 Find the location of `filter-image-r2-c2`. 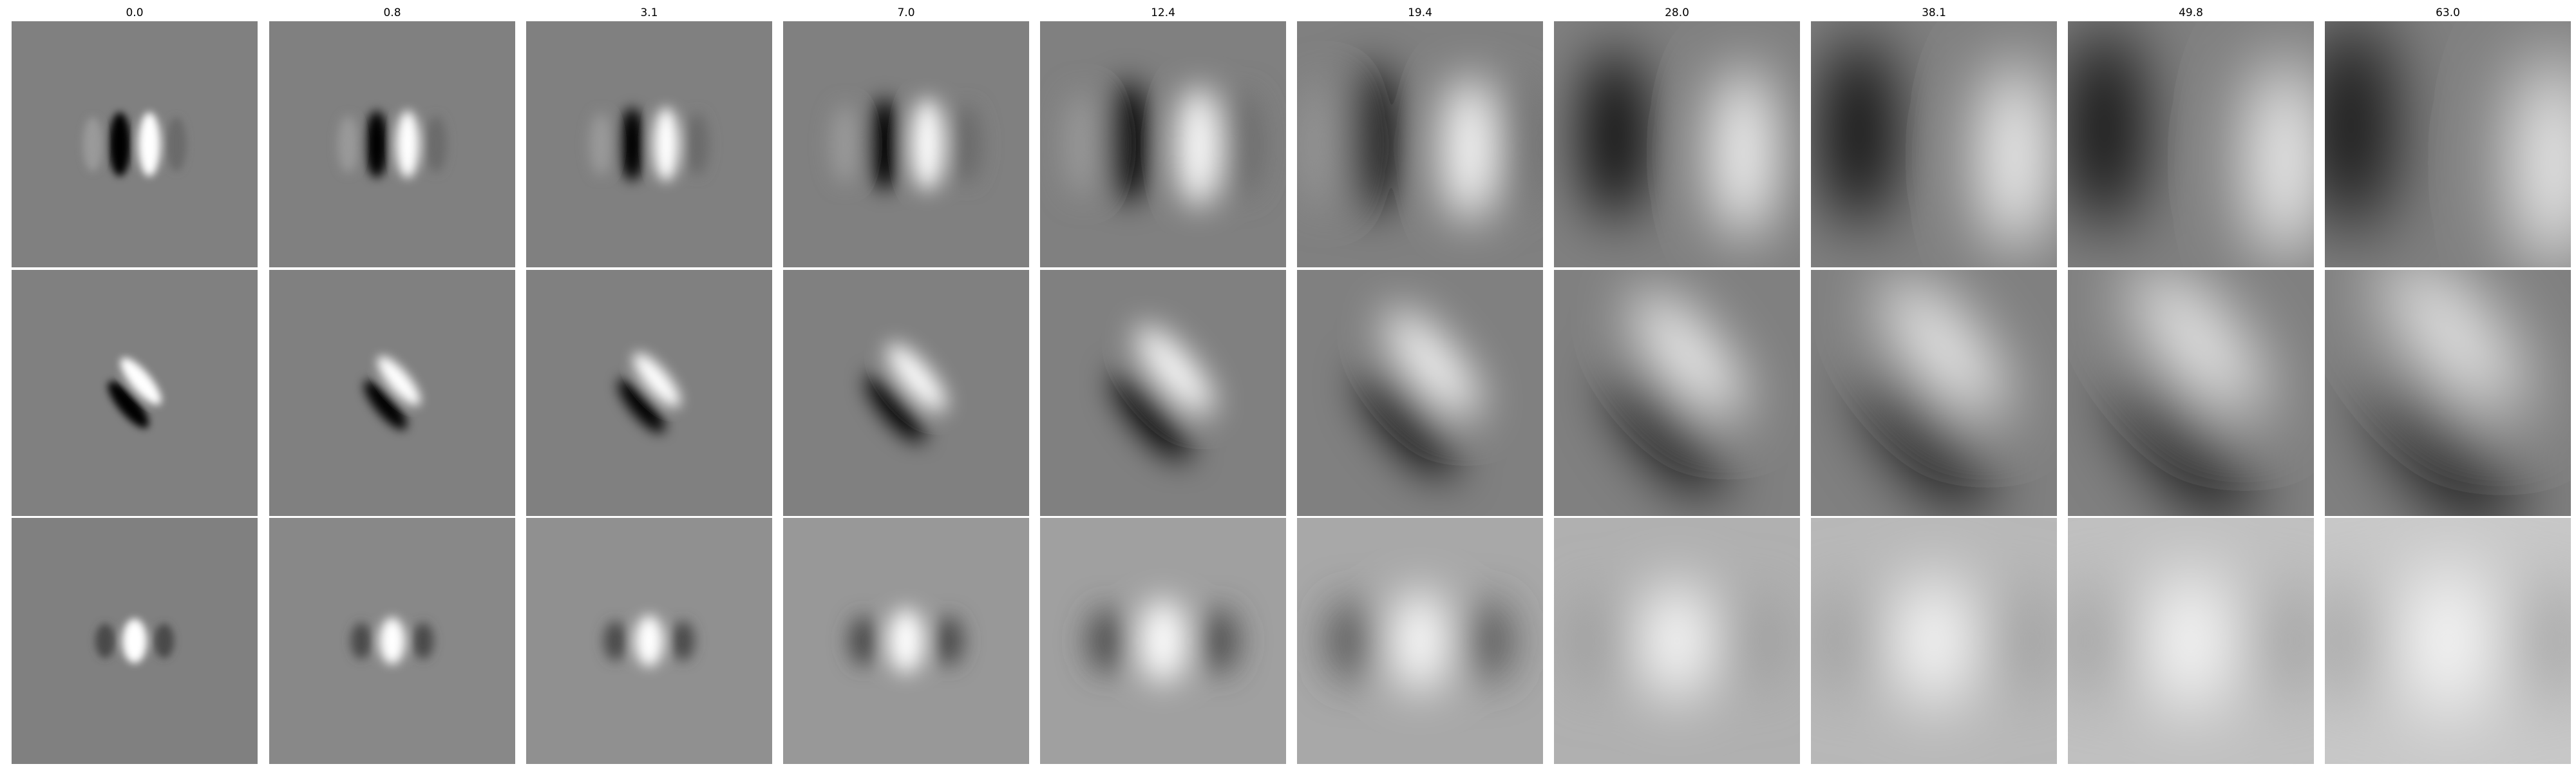

filter-image-r2-c2 is located at coordinates (392, 393).